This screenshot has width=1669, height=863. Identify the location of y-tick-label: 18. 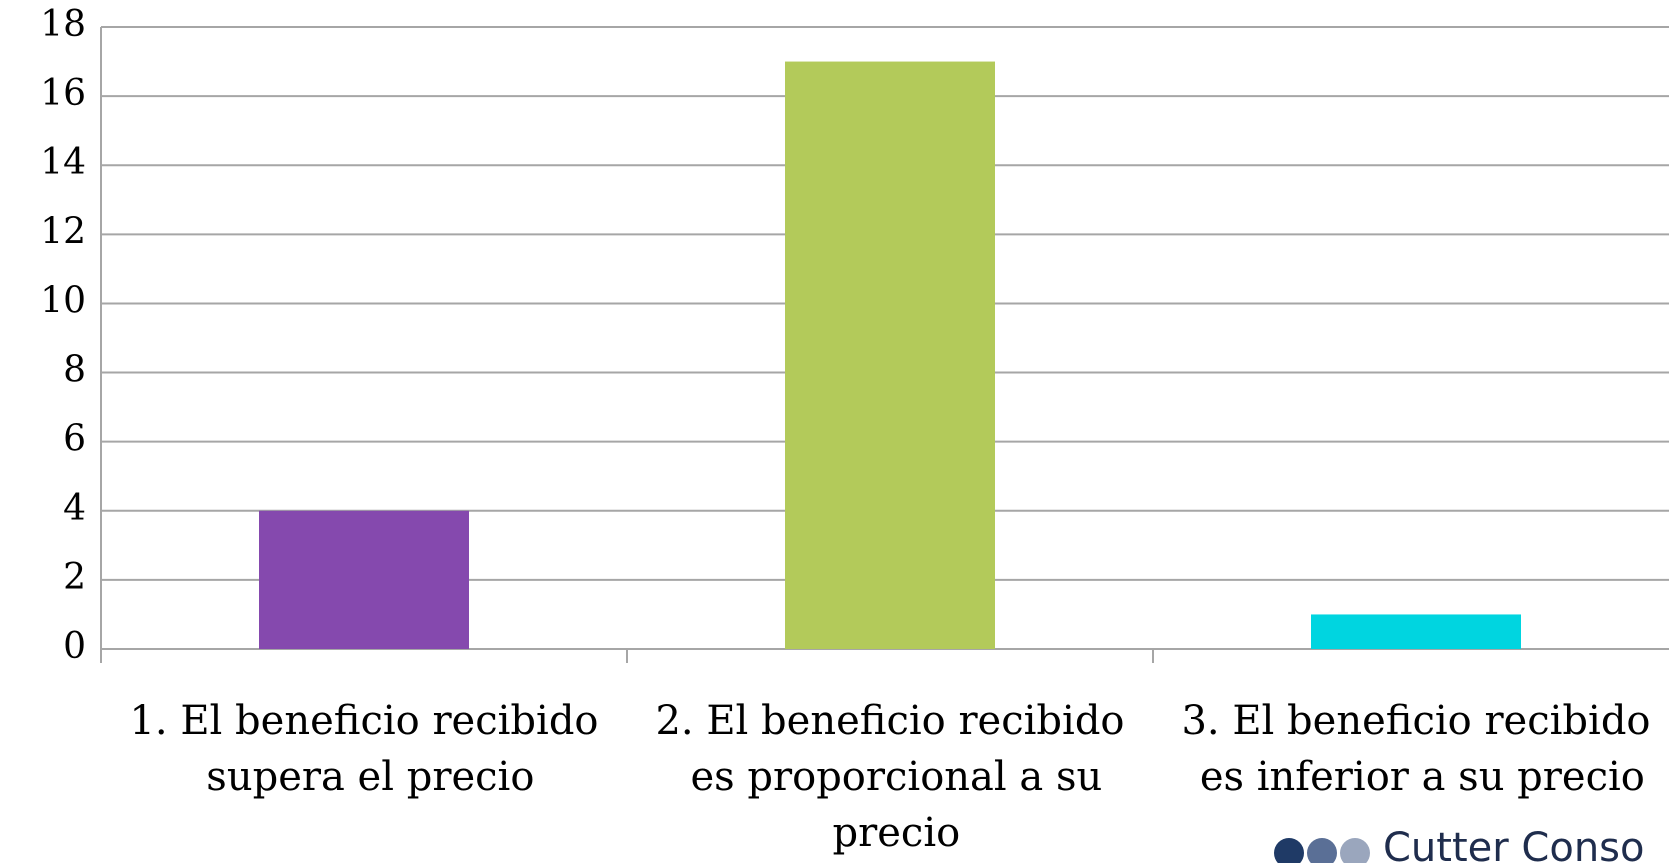
(63, 24).